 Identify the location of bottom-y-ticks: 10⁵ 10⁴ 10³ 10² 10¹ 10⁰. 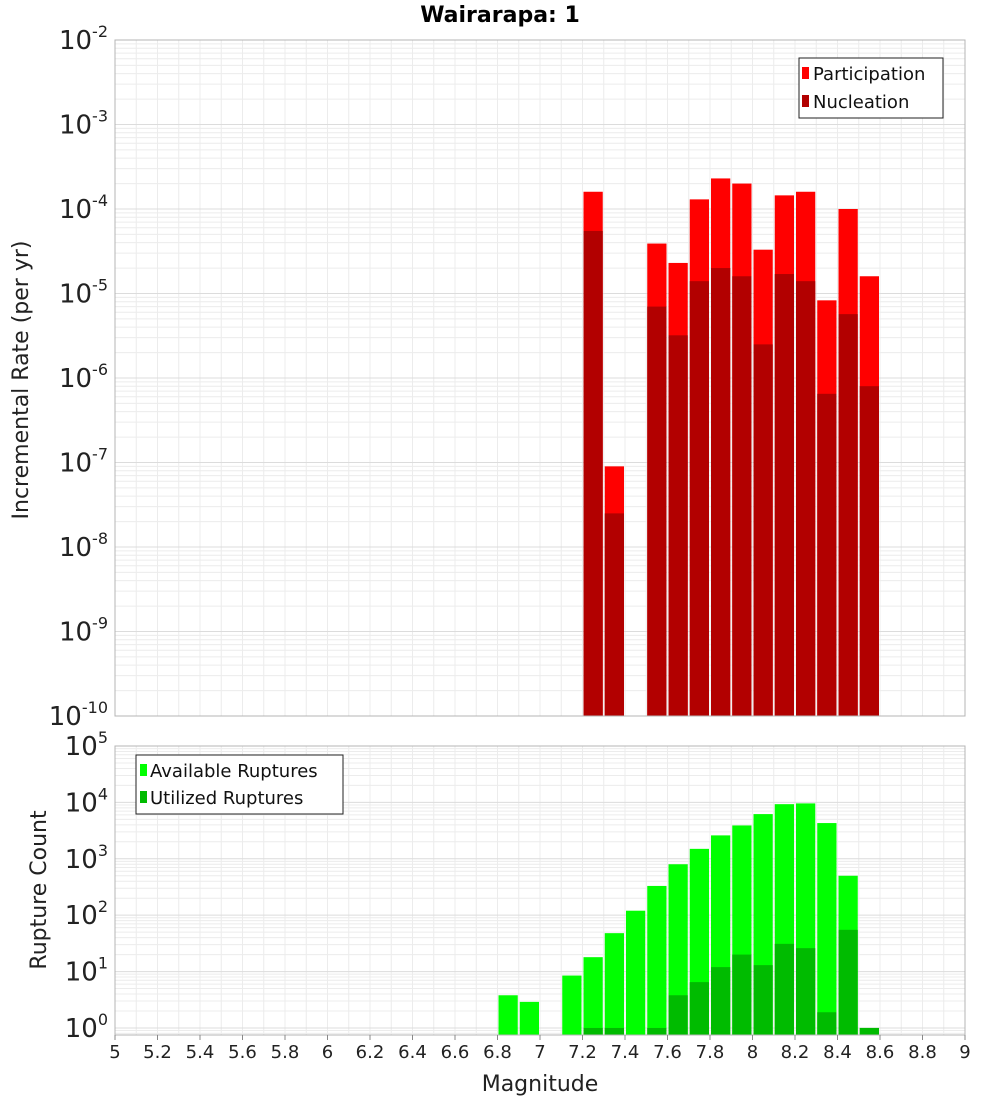
(86, 886).